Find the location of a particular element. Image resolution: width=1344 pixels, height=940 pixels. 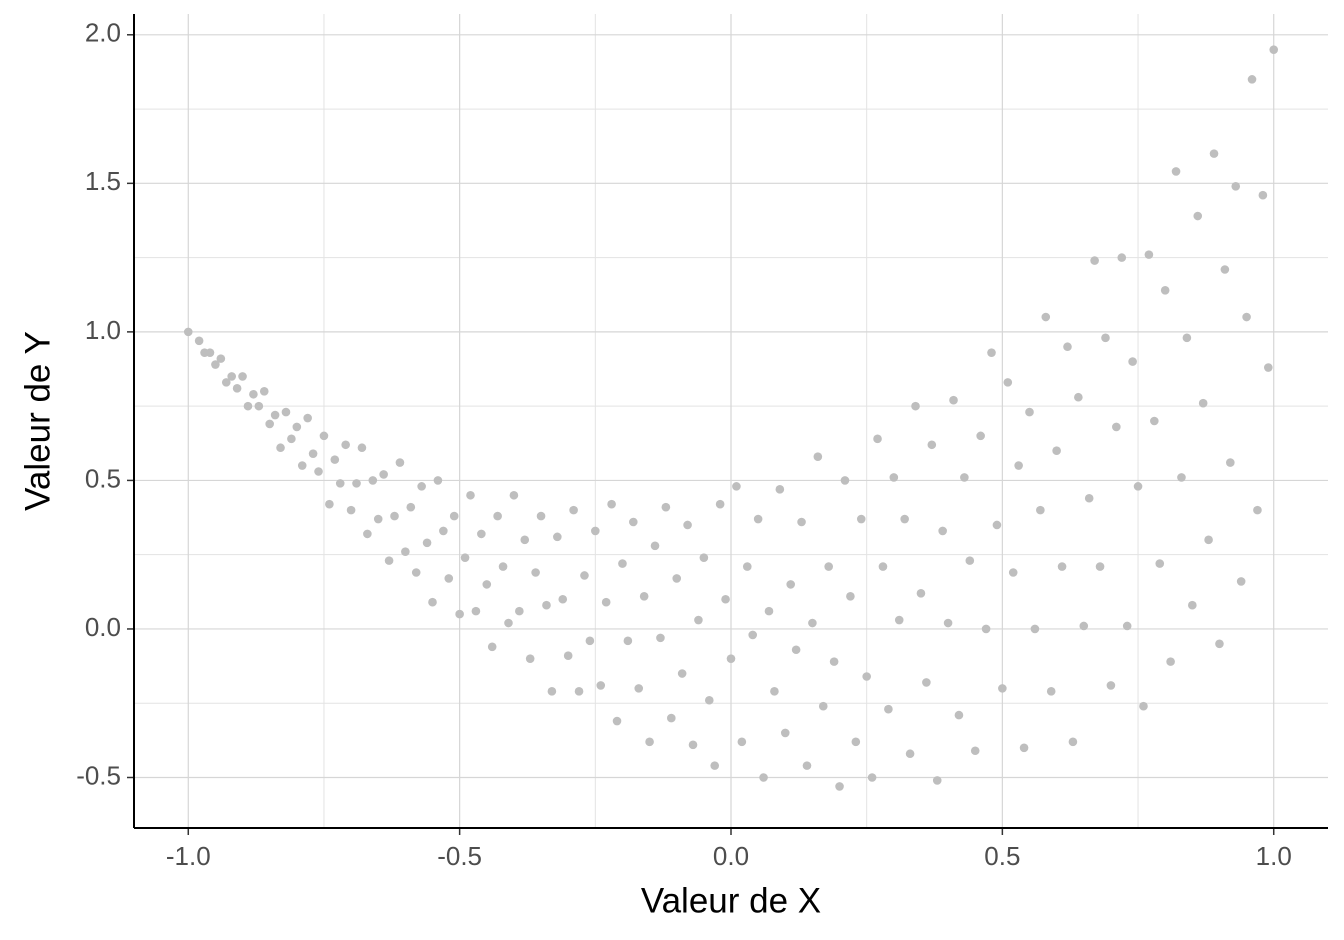

x-axis-title: Valeur de X is located at coordinates (731, 900).